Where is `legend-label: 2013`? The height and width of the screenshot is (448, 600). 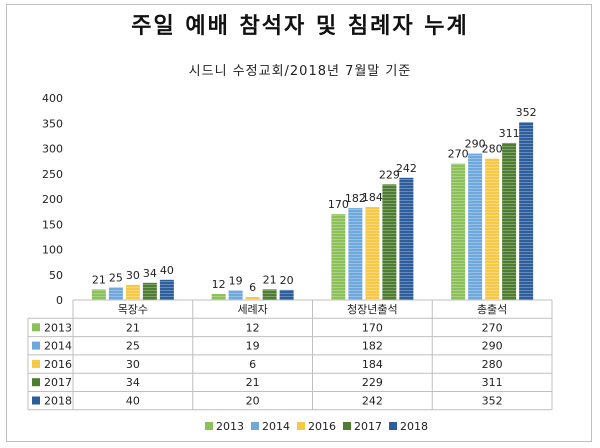
legend-label: 2013 is located at coordinates (230, 426).